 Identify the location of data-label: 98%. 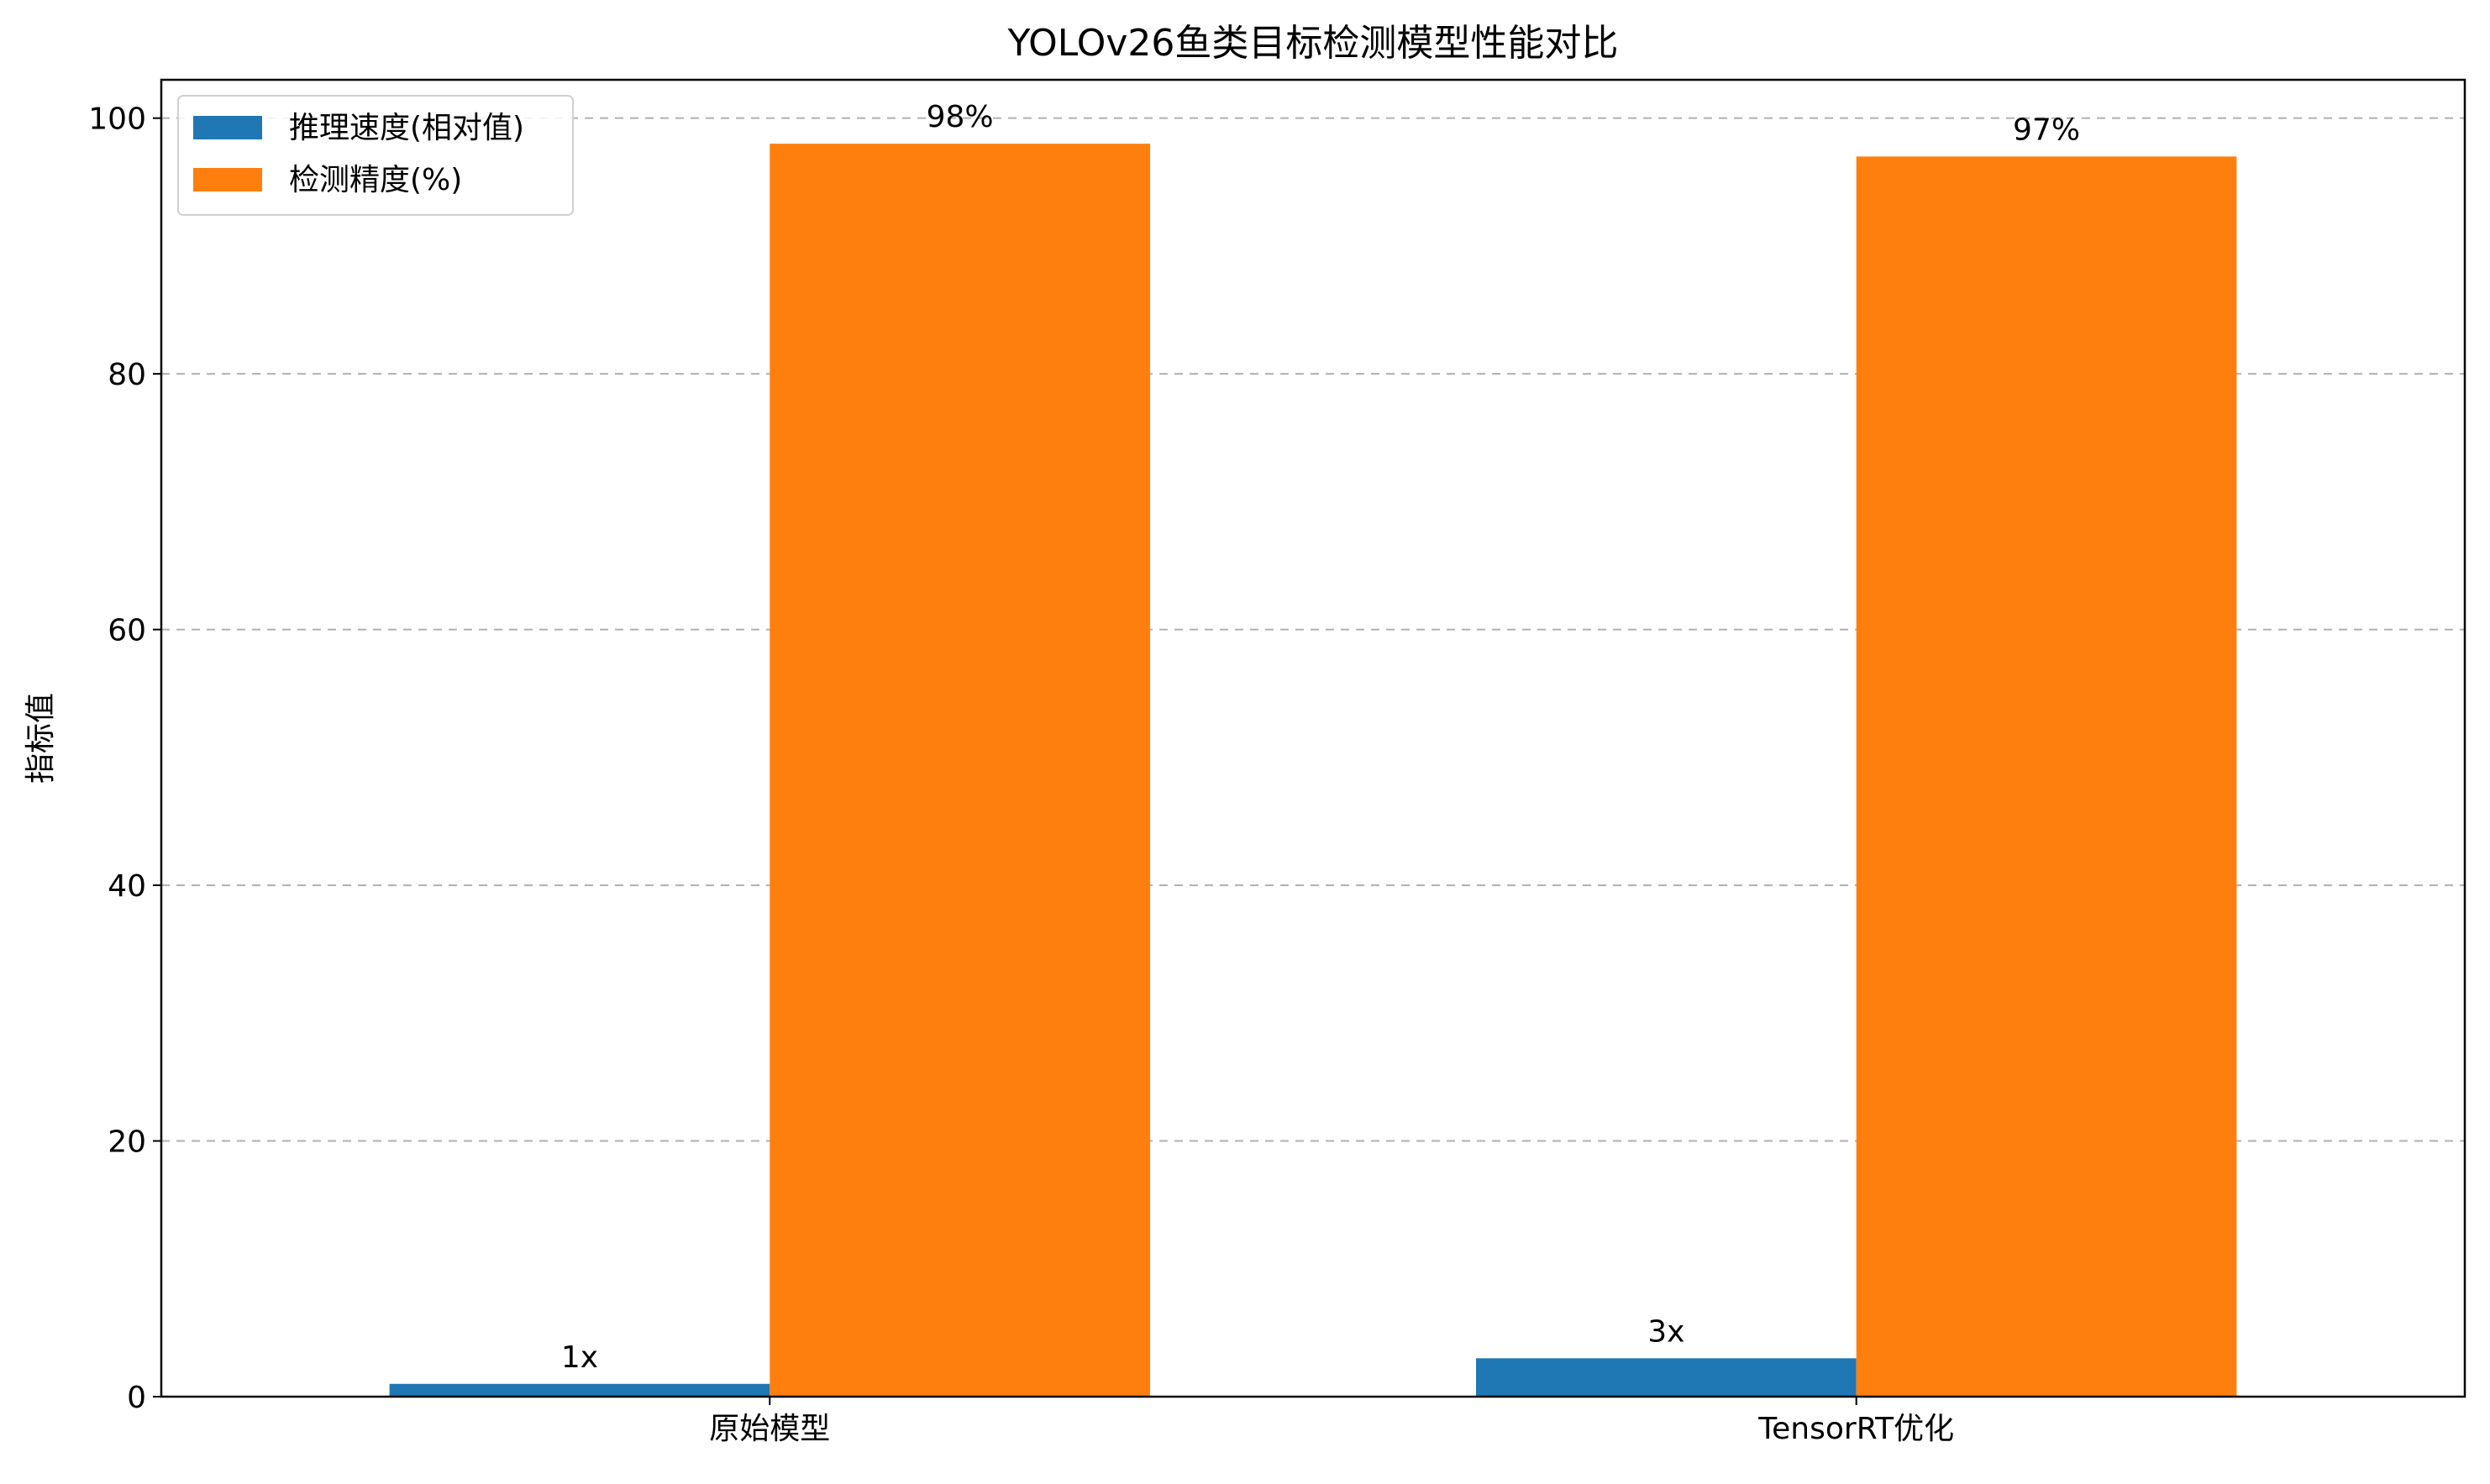
(961, 117).